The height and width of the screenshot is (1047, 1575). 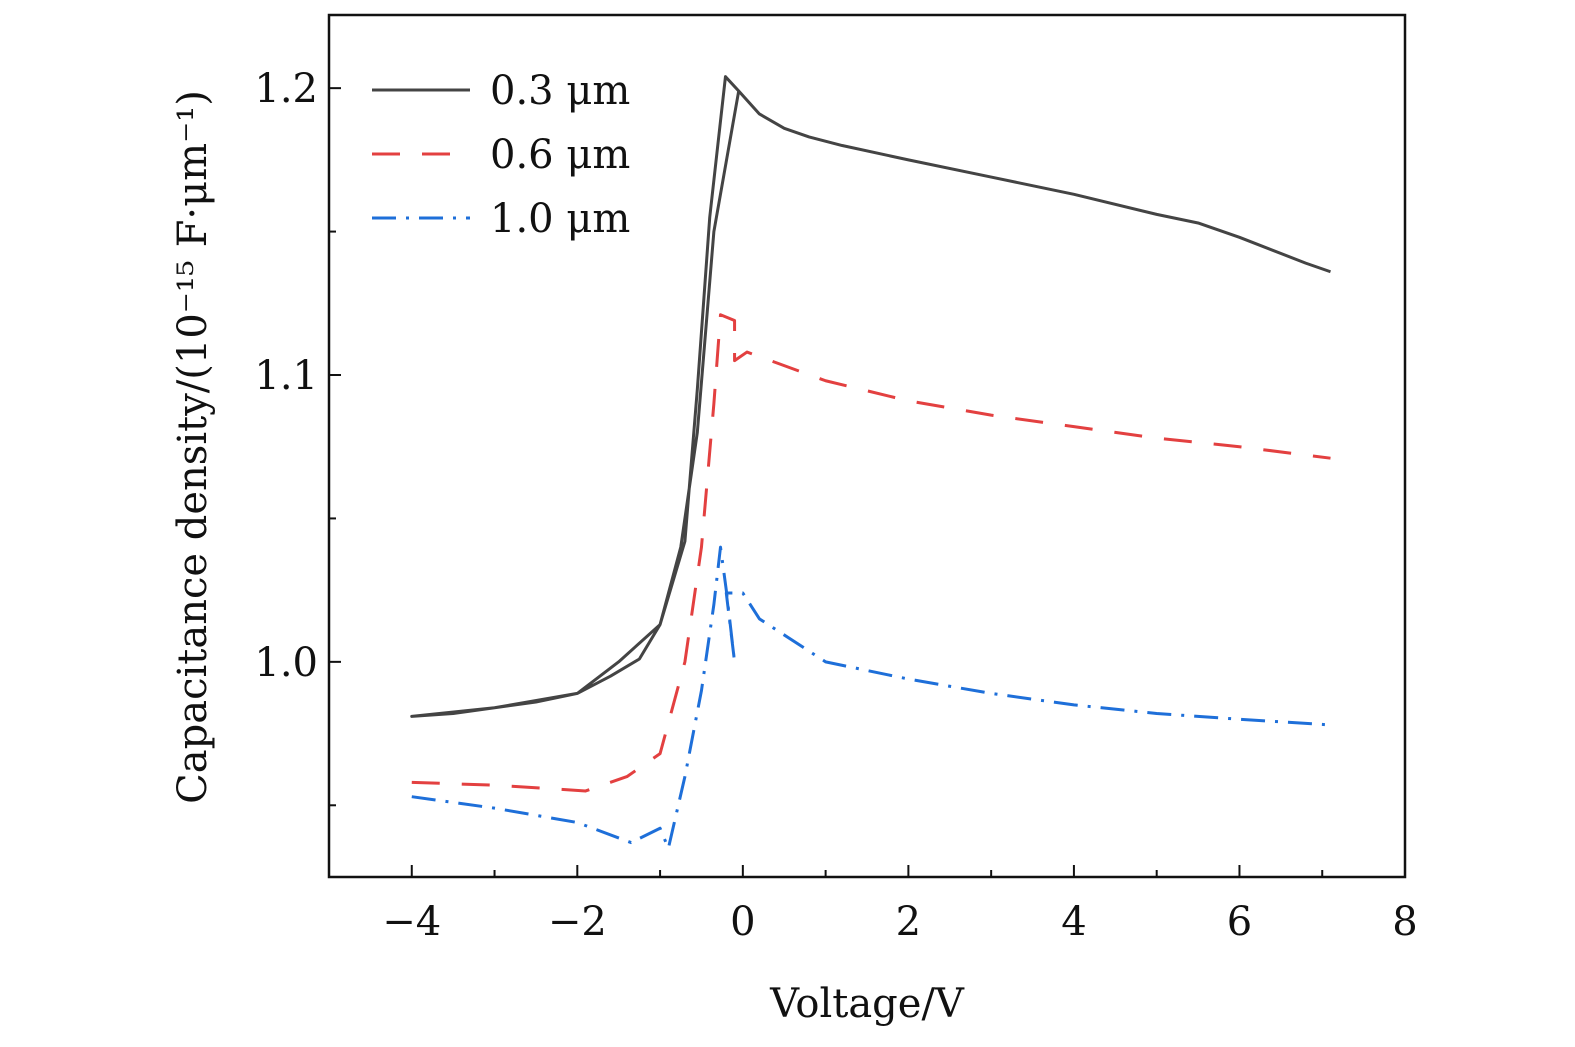 What do you see at coordinates (297, 436) in the screenshot?
I see `y-axis: 1.0 1.1 1.2` at bounding box center [297, 436].